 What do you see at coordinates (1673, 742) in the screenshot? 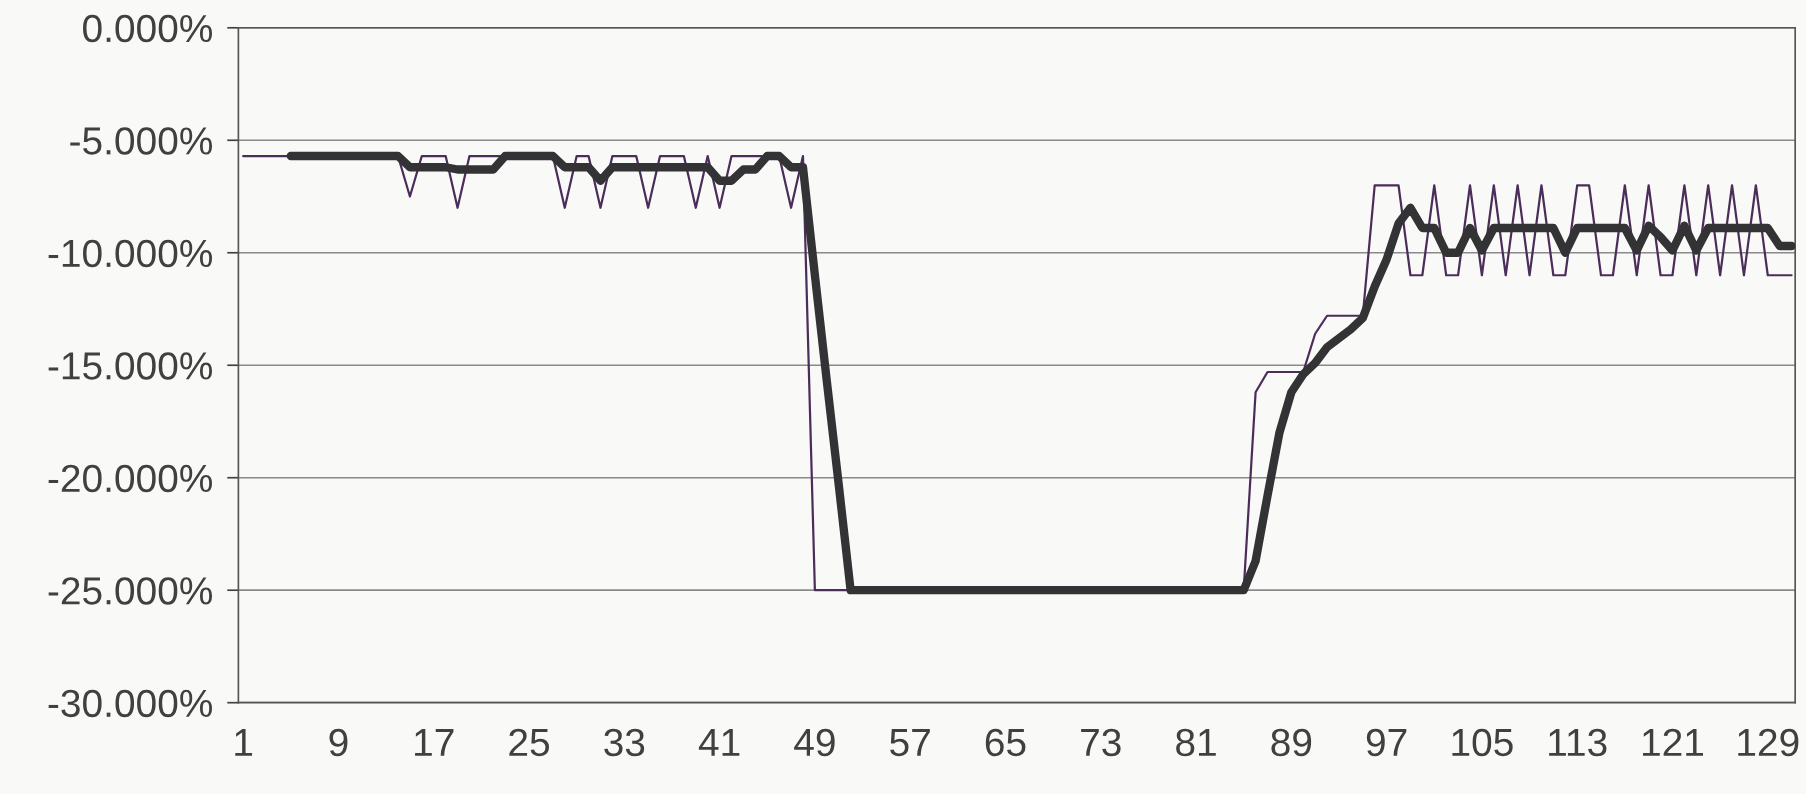
I see `x-tick-label: 121` at bounding box center [1673, 742].